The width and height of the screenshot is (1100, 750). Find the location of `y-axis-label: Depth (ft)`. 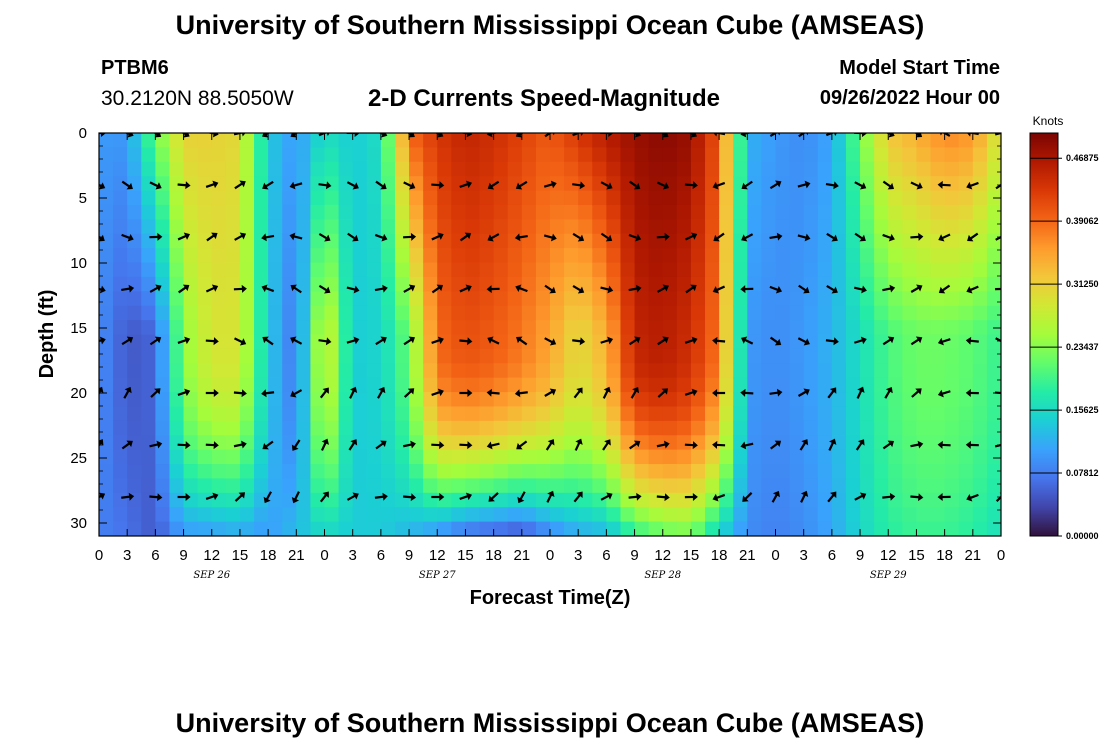

y-axis-label: Depth (ft) is located at coordinates (47, 334).